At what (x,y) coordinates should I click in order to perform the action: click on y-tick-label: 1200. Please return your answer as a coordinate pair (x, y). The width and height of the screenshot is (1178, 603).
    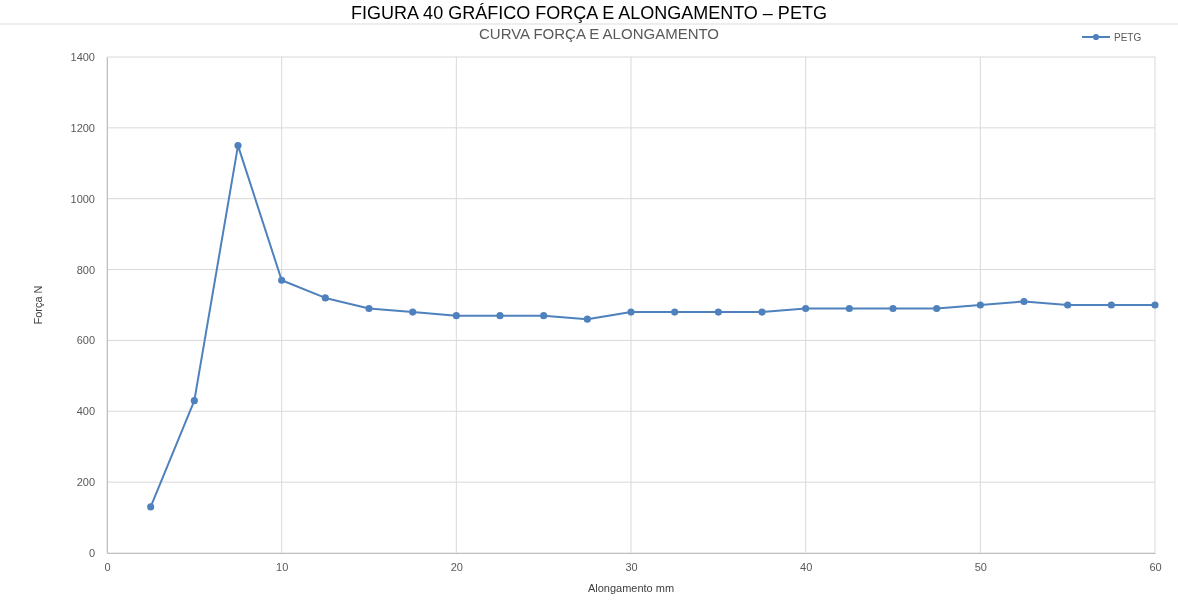
    Looking at the image, I should click on (82, 127).